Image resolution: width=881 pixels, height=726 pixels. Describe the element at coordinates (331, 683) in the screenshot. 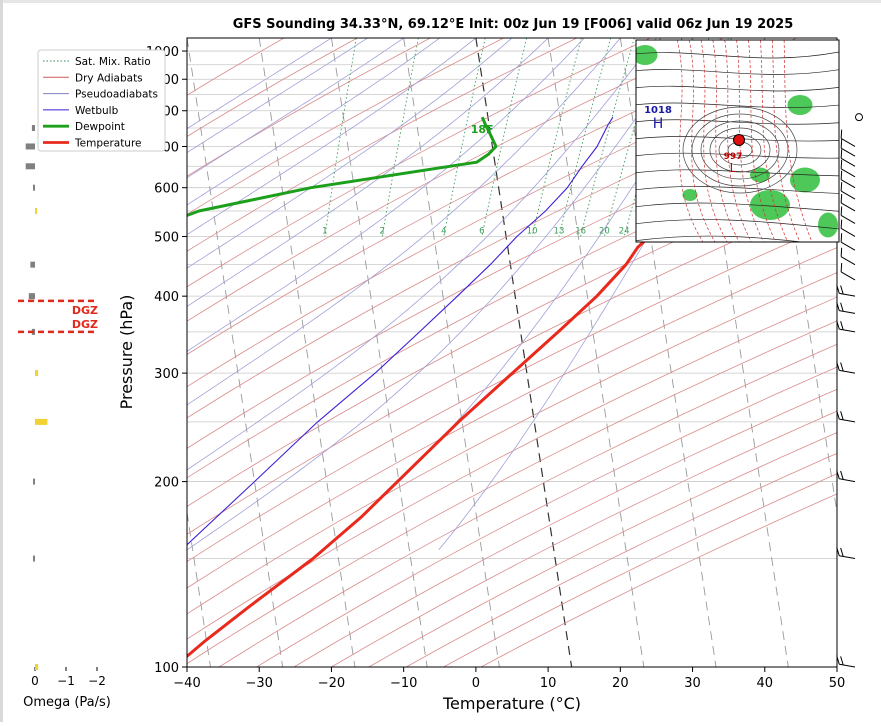

I see `x-tick-label: −20` at that location.